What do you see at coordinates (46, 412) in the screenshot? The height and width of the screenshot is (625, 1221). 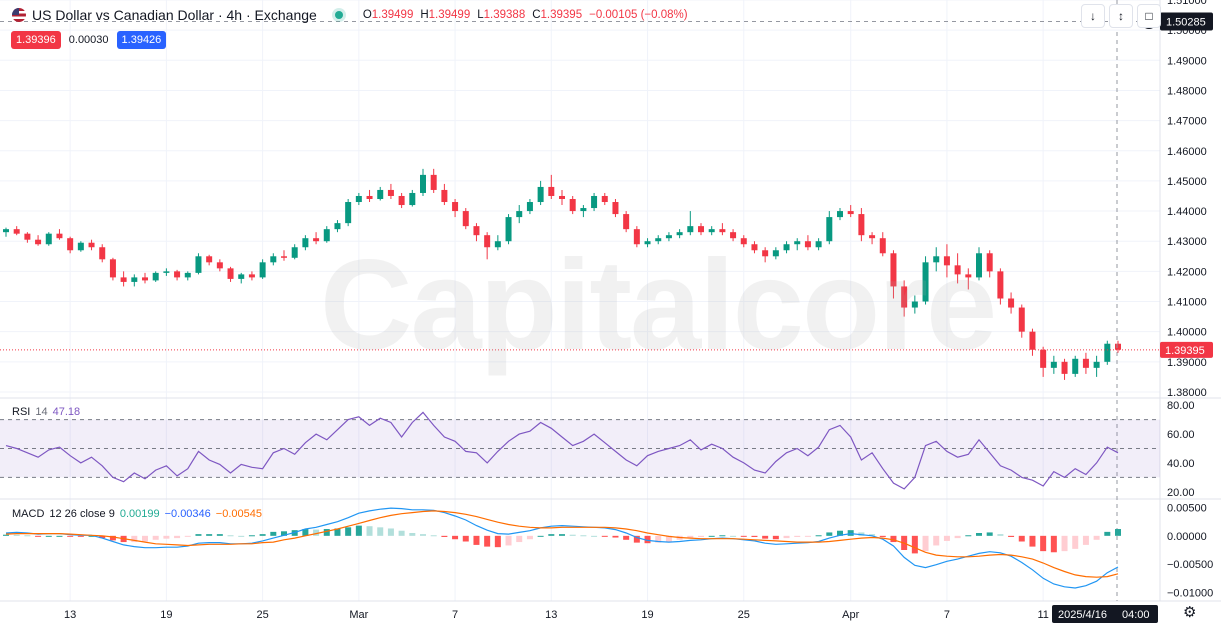 I see `rsi-legend: RSI 14 47.18` at bounding box center [46, 412].